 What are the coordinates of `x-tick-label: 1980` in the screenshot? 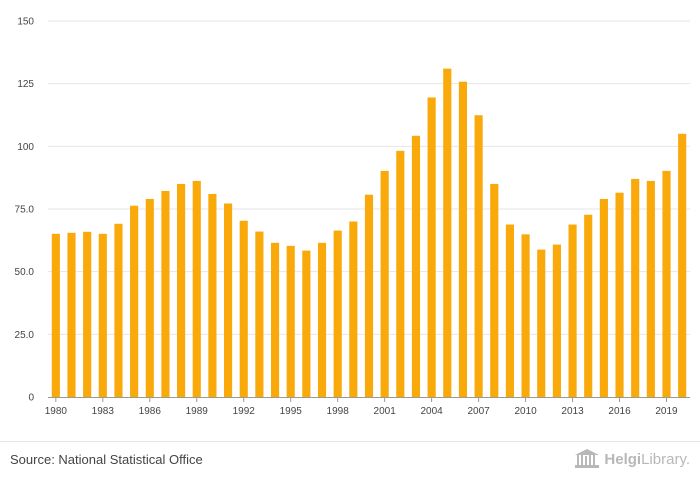 It's located at (56, 411).